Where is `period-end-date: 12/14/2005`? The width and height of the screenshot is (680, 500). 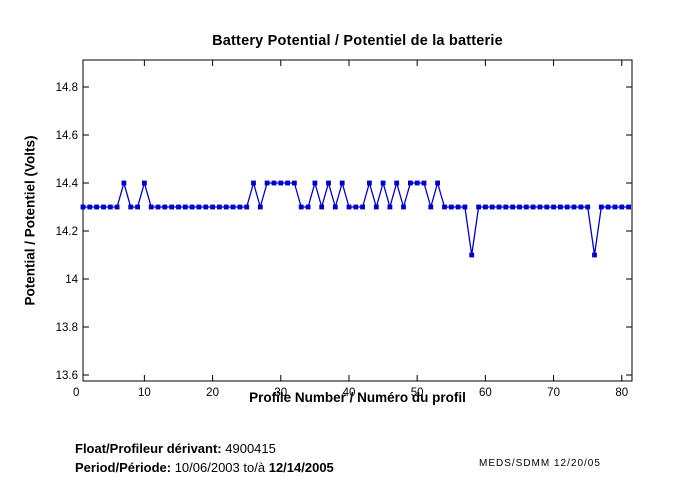
period-end-date: 12/14/2005 is located at coordinates (301, 467).